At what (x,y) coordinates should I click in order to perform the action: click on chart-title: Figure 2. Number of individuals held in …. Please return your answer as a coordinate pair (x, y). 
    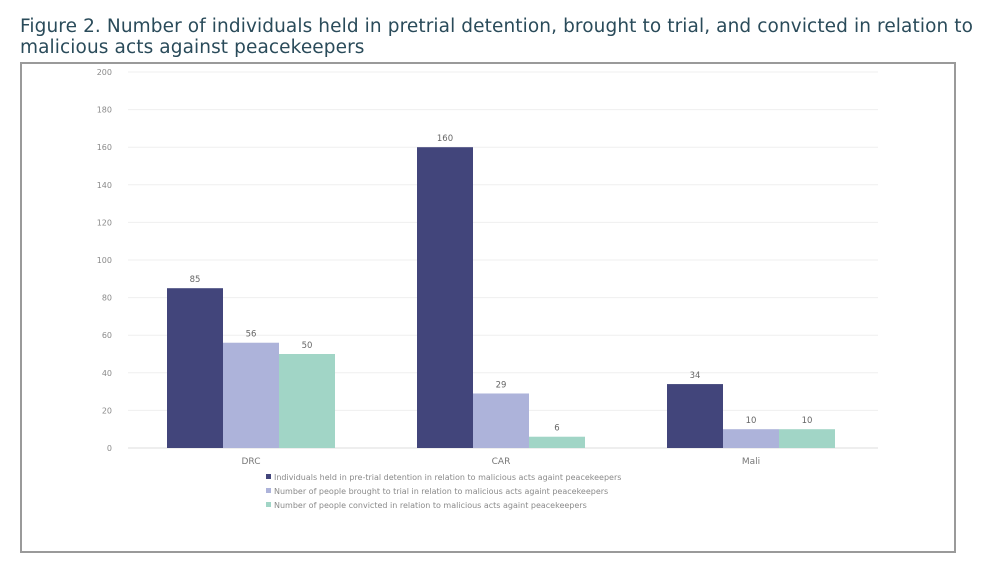
    Looking at the image, I should click on (497, 37).